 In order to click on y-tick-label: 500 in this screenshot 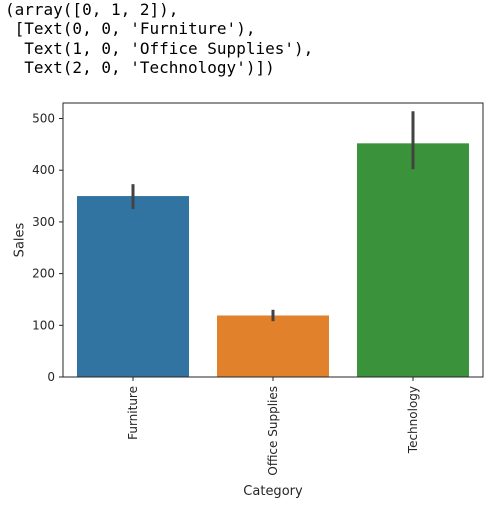, I will do `click(43, 119)`.